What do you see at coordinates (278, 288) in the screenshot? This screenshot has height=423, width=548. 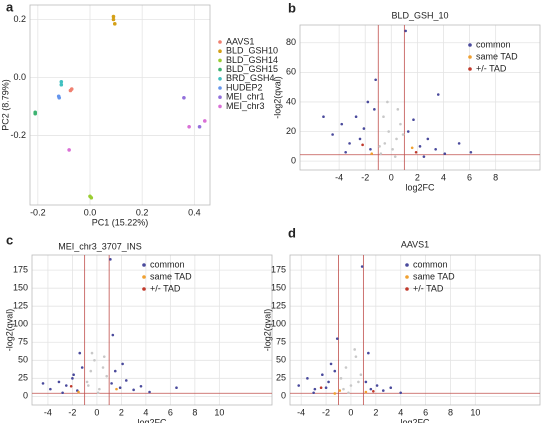 I see `y-tick-label: 150` at bounding box center [278, 288].